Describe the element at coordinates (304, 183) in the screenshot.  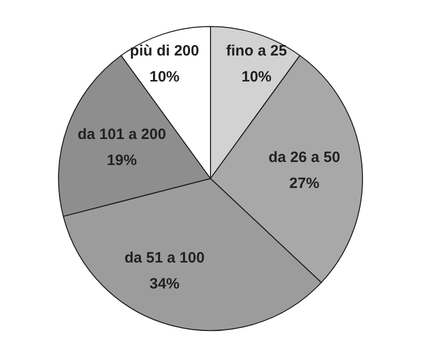
I see `data-label: 27%` at that location.